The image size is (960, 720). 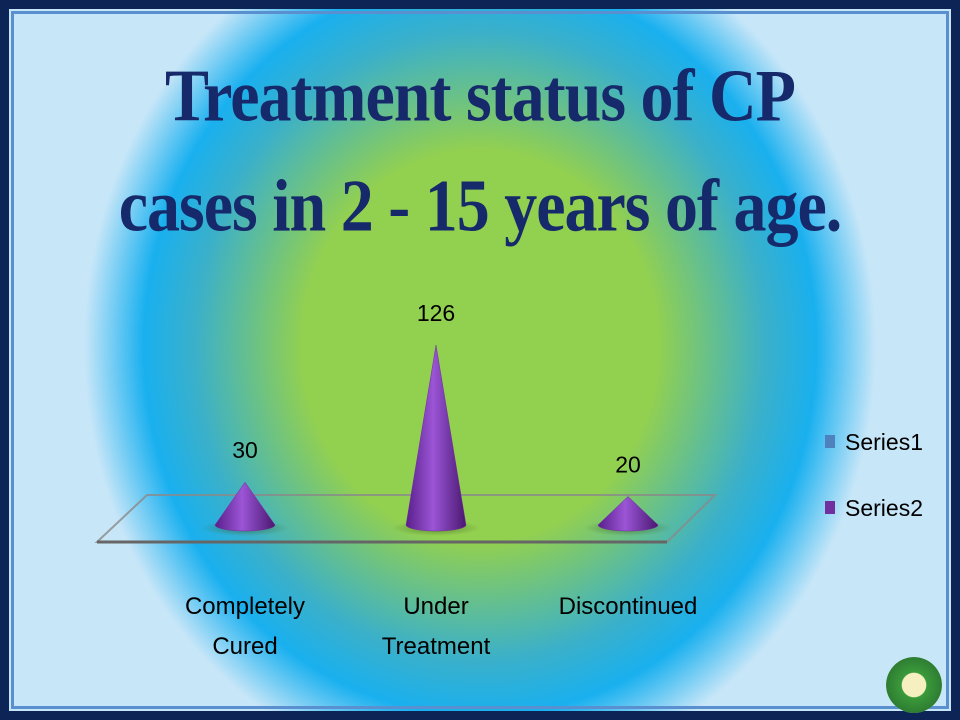 I want to click on x-tick-label: Completely Cured, so click(x=245, y=626).